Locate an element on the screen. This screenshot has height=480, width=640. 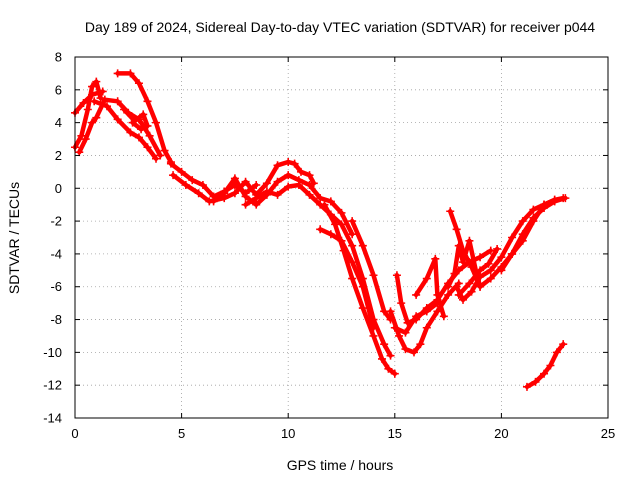
y-tick-label: 8 is located at coordinates (58, 57).